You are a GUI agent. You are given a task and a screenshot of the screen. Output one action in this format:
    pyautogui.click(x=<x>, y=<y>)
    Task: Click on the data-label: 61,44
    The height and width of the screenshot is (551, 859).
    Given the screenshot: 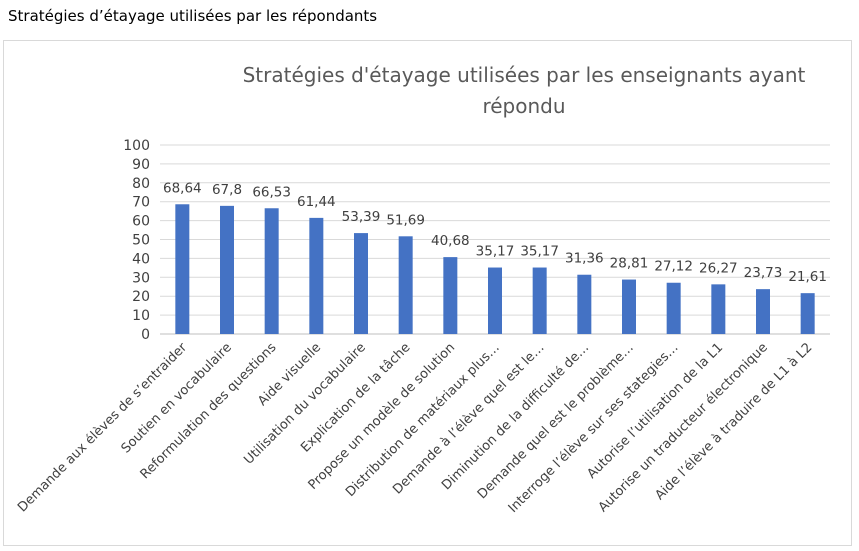 What is the action you would take?
    pyautogui.click(x=316, y=202)
    